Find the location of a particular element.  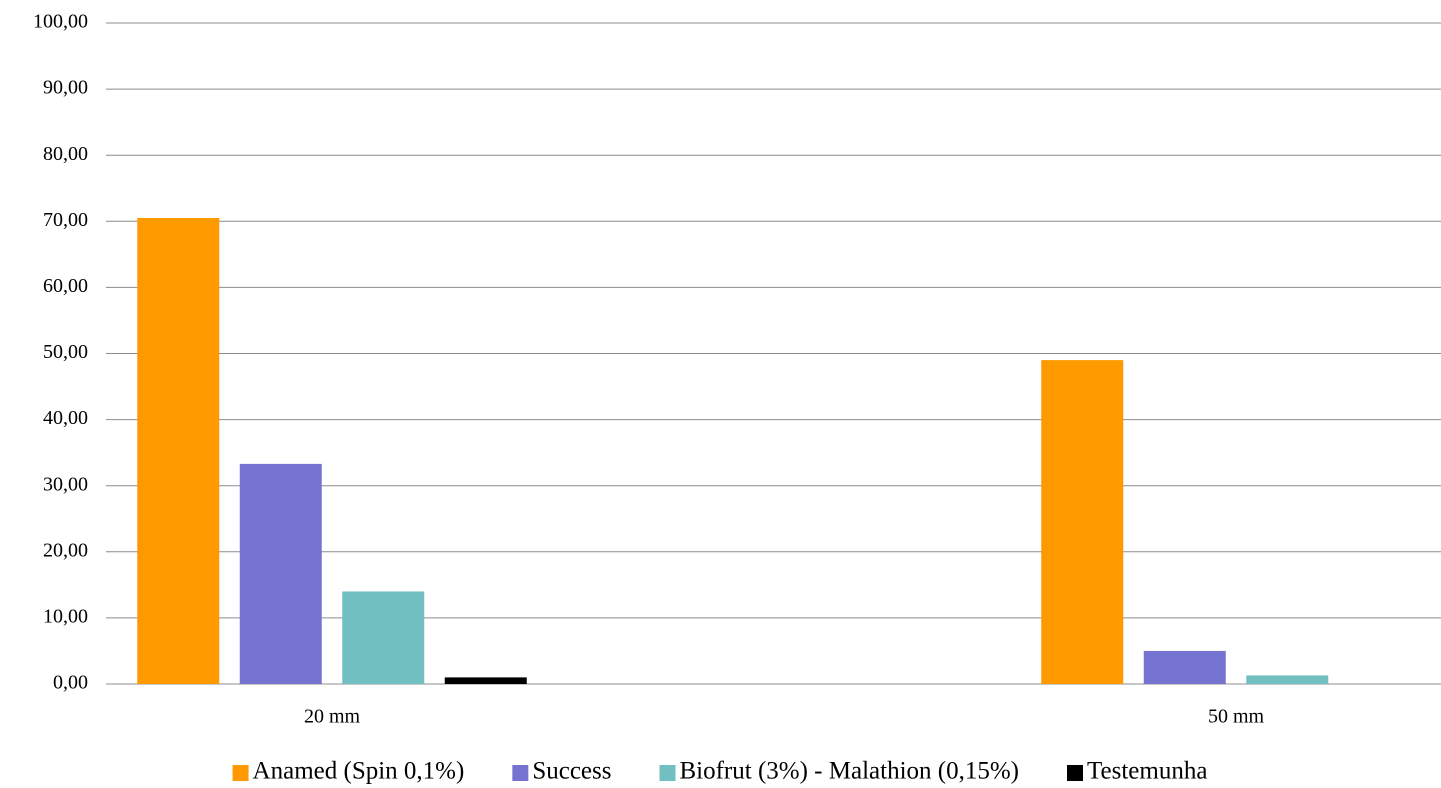

y-tick-label: 0,00 is located at coordinates (70, 683).